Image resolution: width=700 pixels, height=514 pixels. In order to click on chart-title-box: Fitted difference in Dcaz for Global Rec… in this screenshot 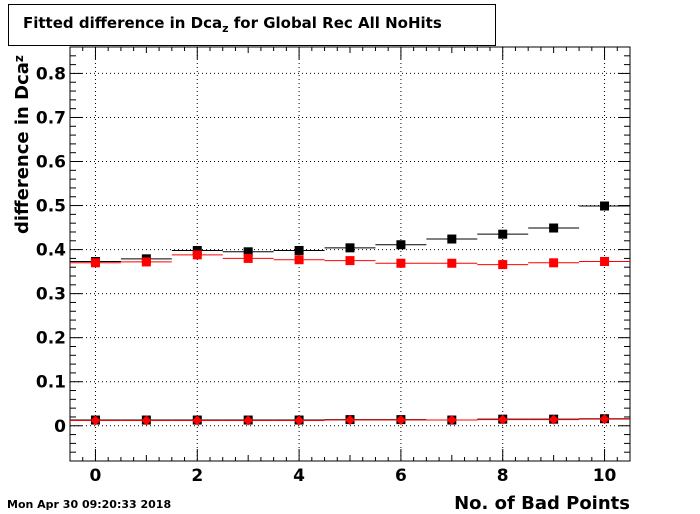, I will do `click(252, 25)`.